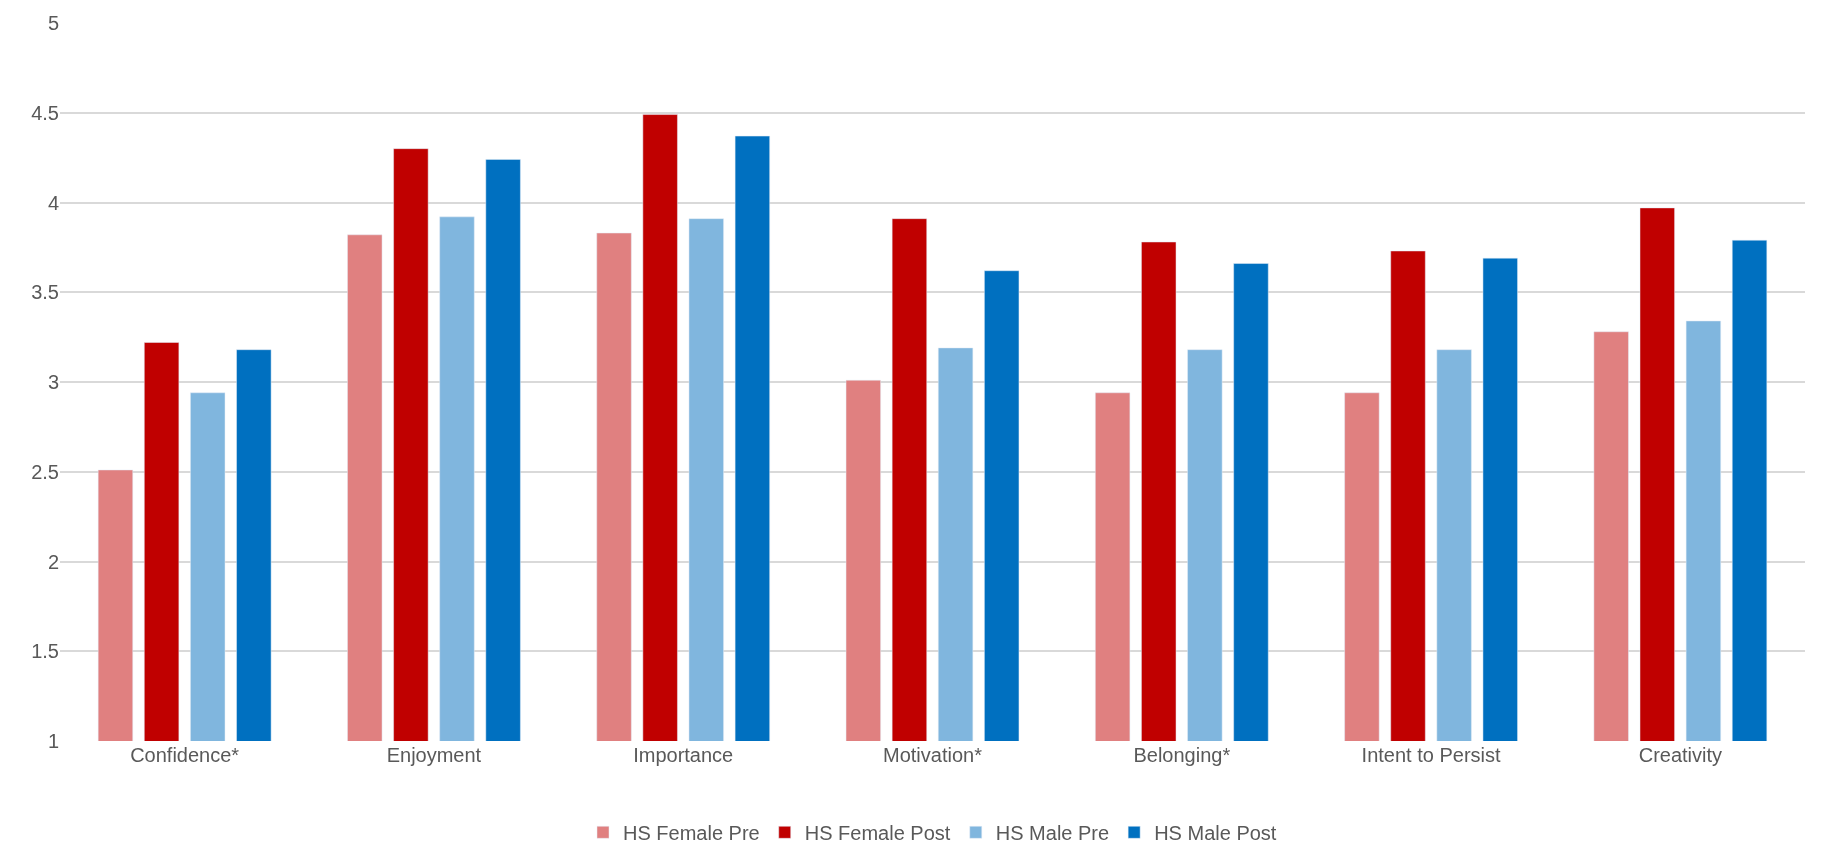 The image size is (1825, 864). I want to click on legend-label: HS Female Post, so click(877, 833).